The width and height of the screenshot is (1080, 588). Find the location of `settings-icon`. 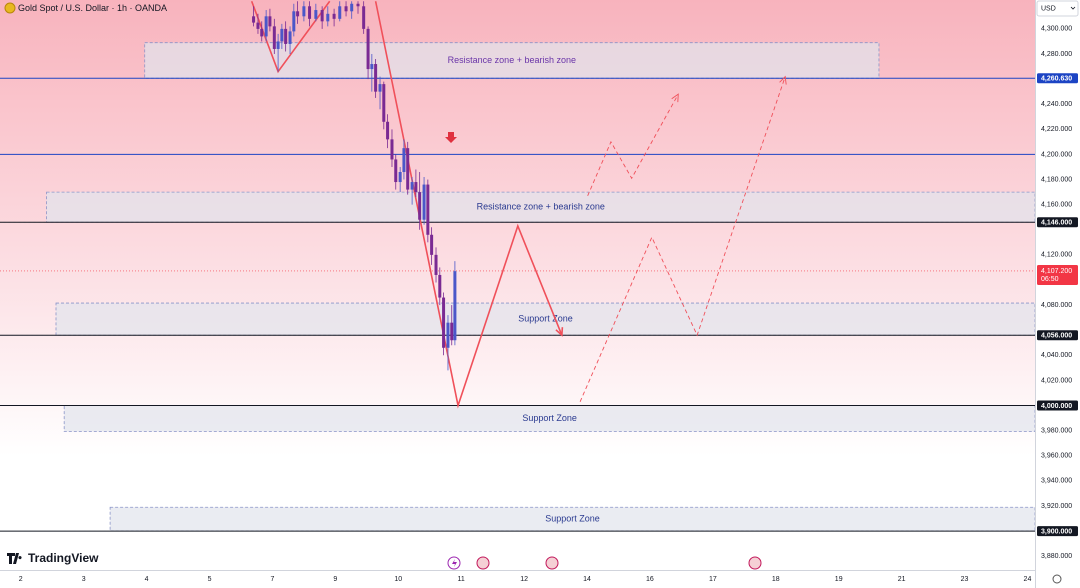

settings-icon is located at coordinates (1057, 579).